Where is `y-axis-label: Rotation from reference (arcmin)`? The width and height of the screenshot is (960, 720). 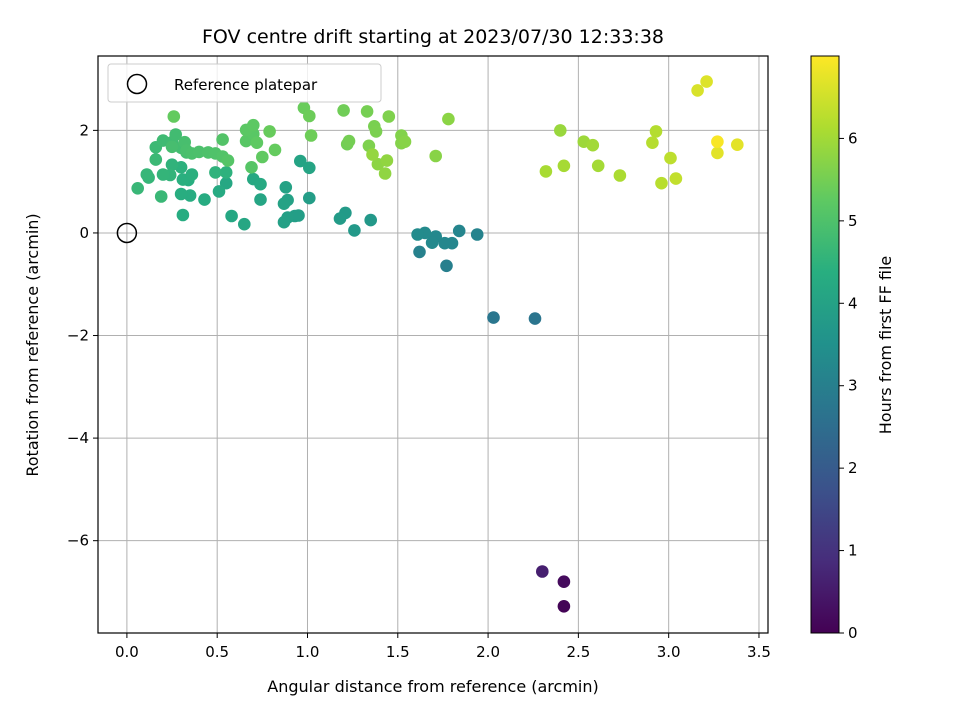
y-axis-label: Rotation from reference (arcmin) is located at coordinates (32, 344).